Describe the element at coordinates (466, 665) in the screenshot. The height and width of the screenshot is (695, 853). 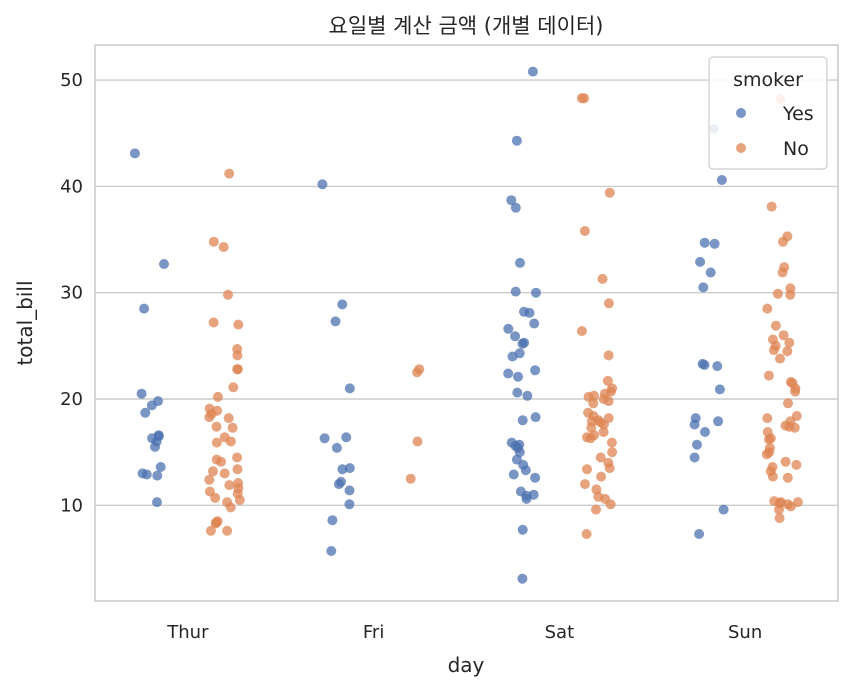
I see `x-axis-label: day` at that location.